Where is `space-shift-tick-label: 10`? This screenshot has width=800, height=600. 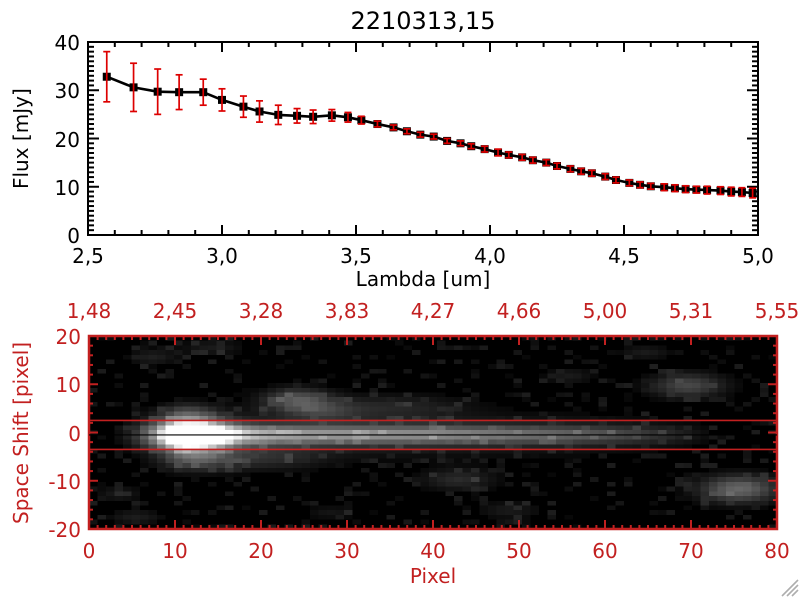 space-shift-tick-label: 10 is located at coordinates (68, 385).